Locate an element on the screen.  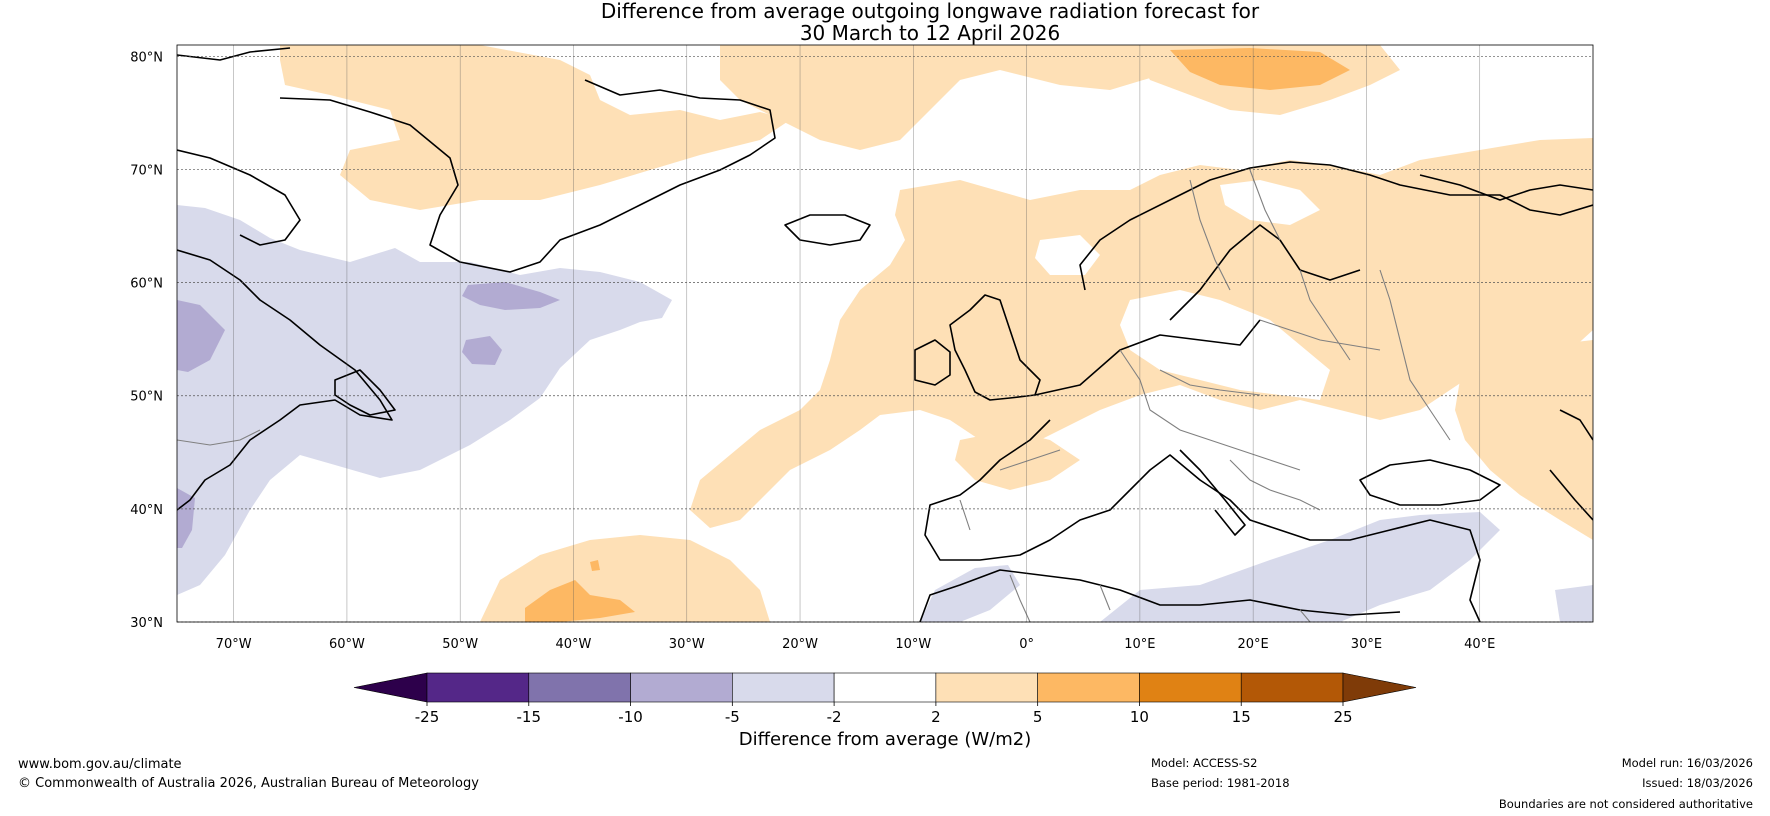
lat-tick-label: 50°N is located at coordinates (146, 397).